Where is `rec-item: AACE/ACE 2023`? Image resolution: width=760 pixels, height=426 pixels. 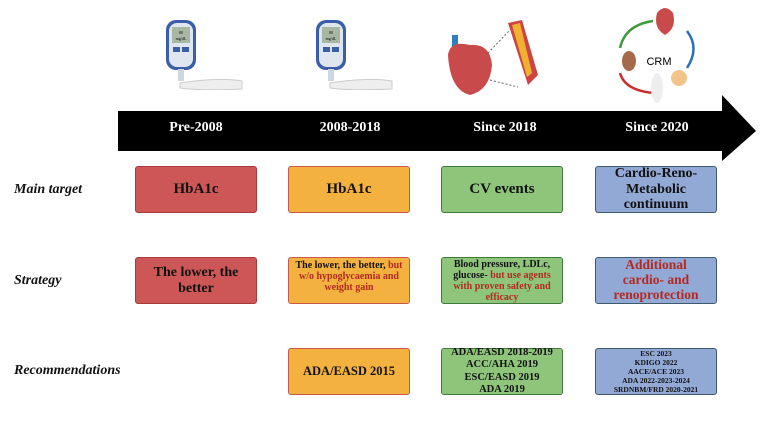
rec-item: AACE/ACE 2023 is located at coordinates (656, 371).